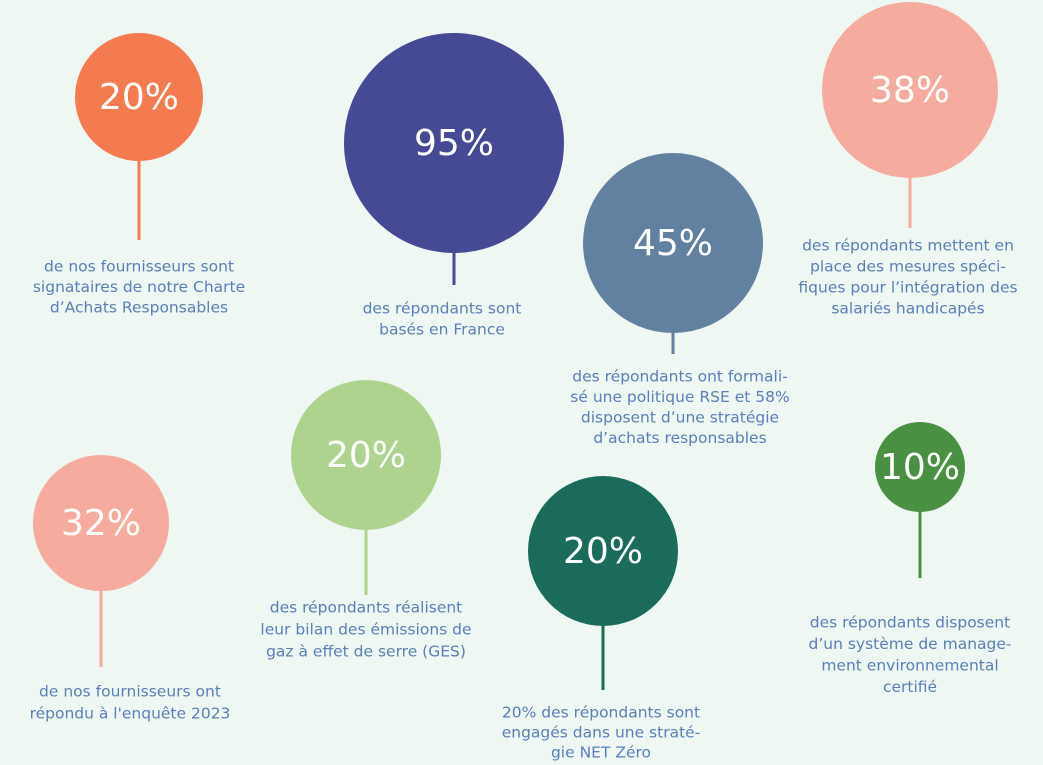 Image resolution: width=1043 pixels, height=765 pixels. I want to click on stat-value: 95%, so click(454, 143).